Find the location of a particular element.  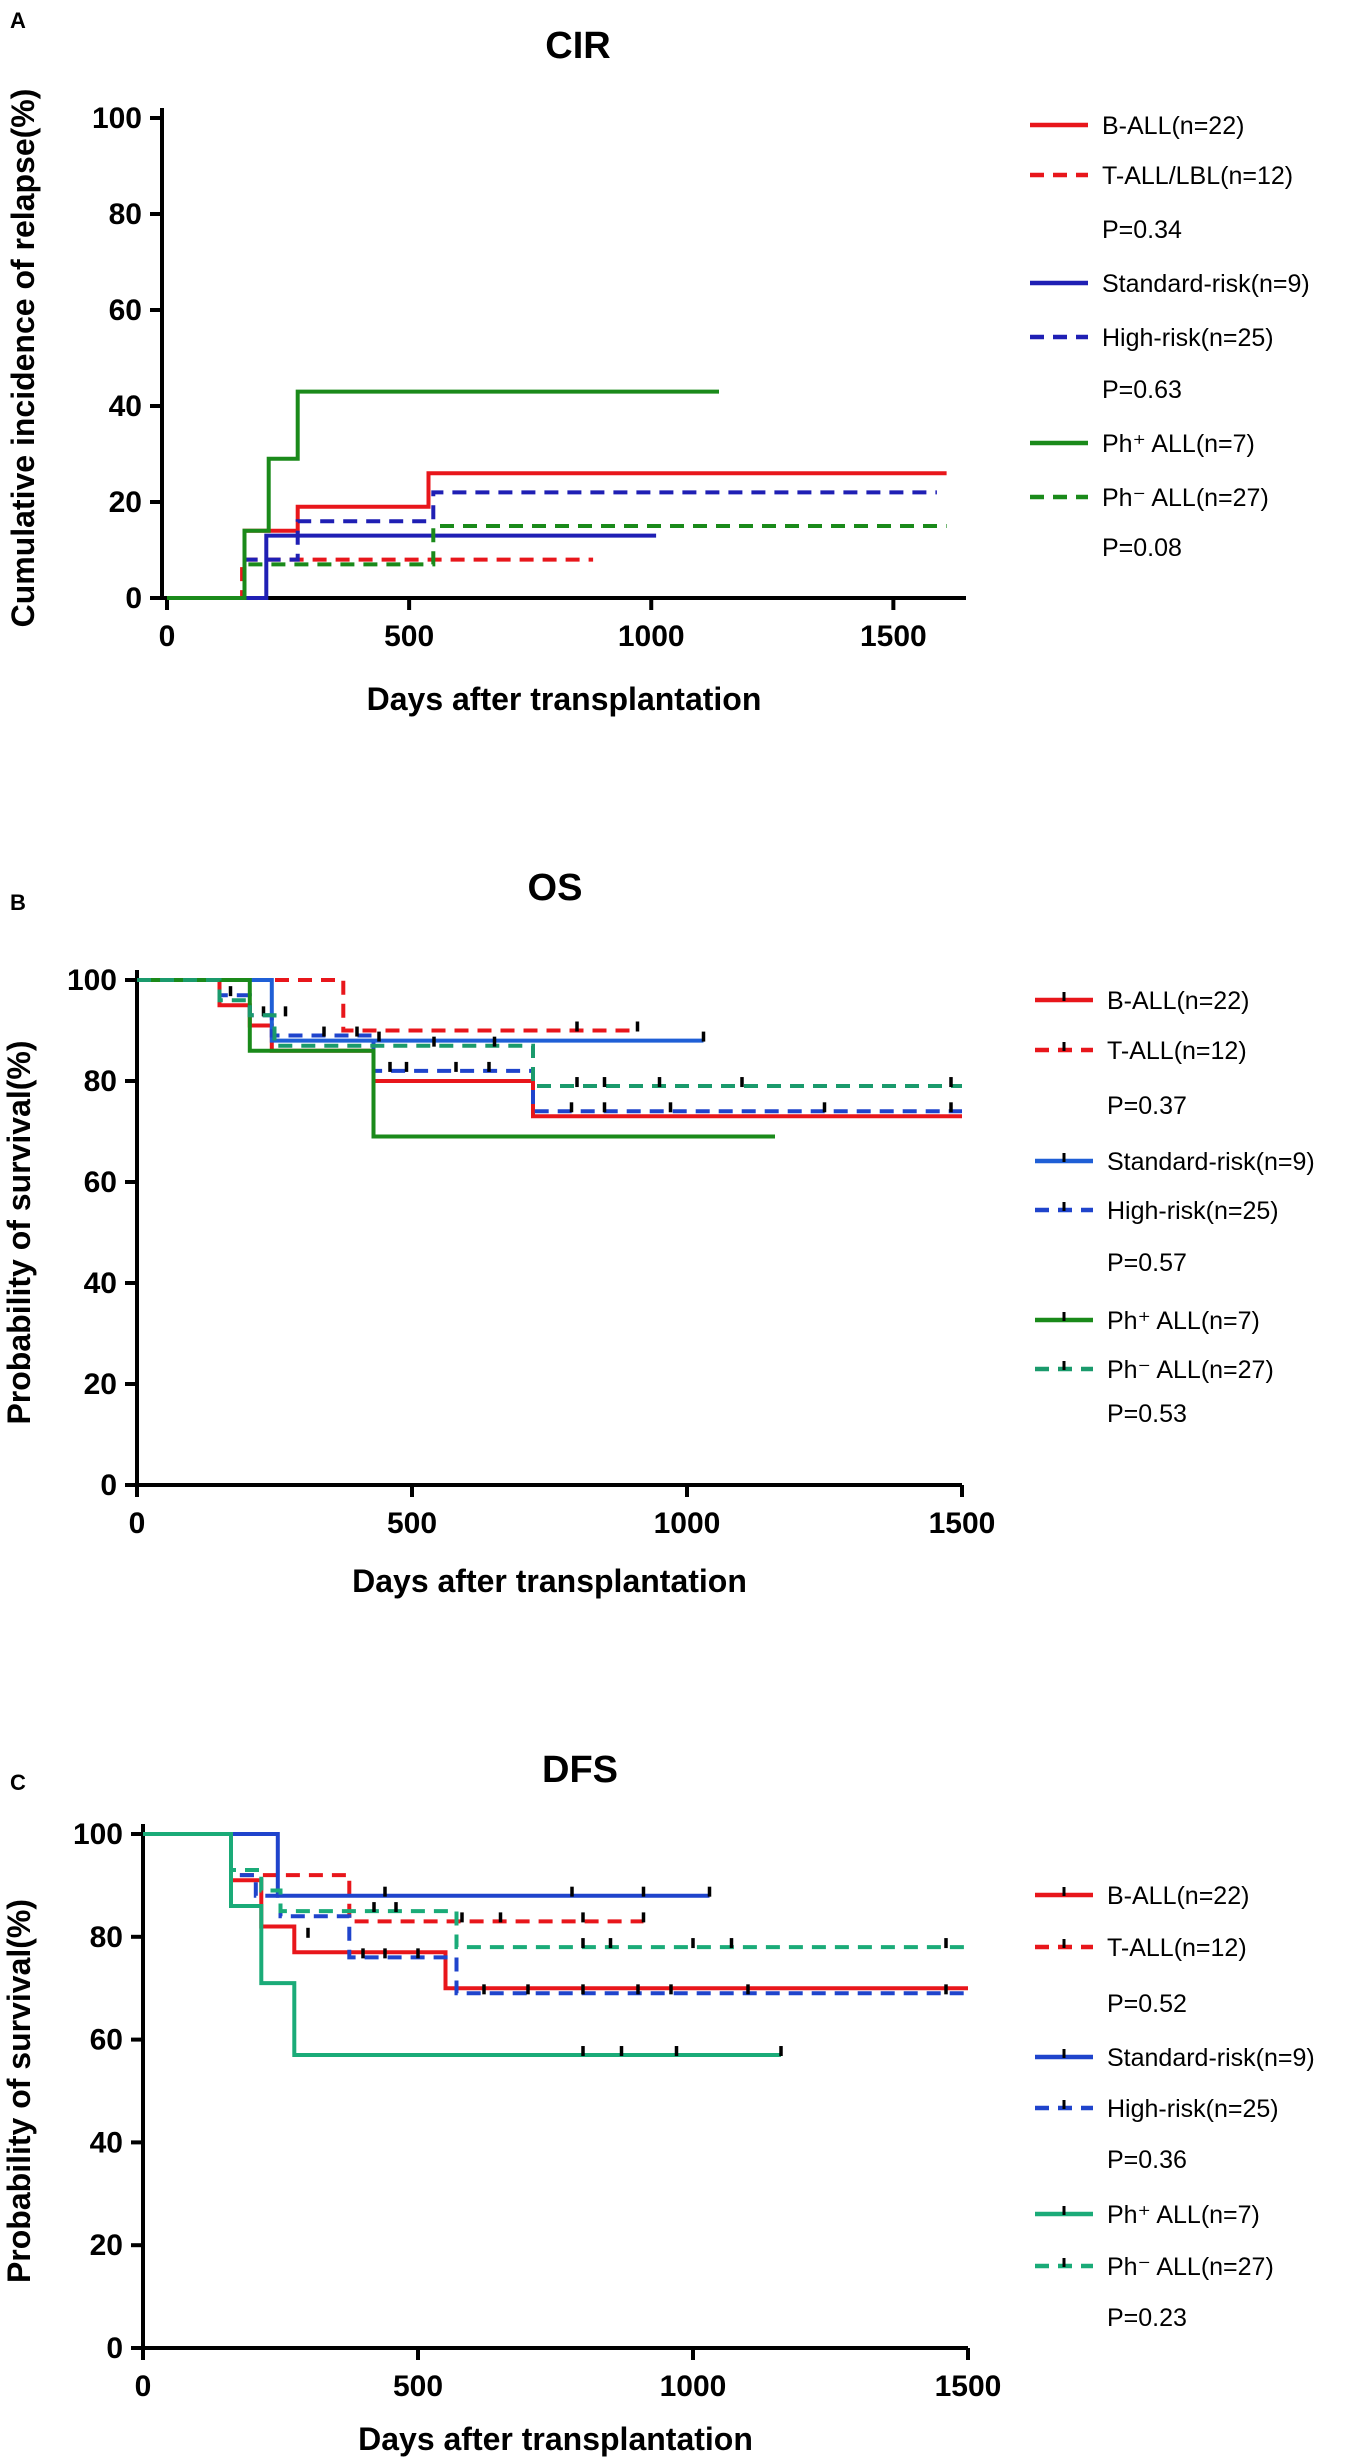

legend-pvalue: P=0.34 is located at coordinates (1142, 230).